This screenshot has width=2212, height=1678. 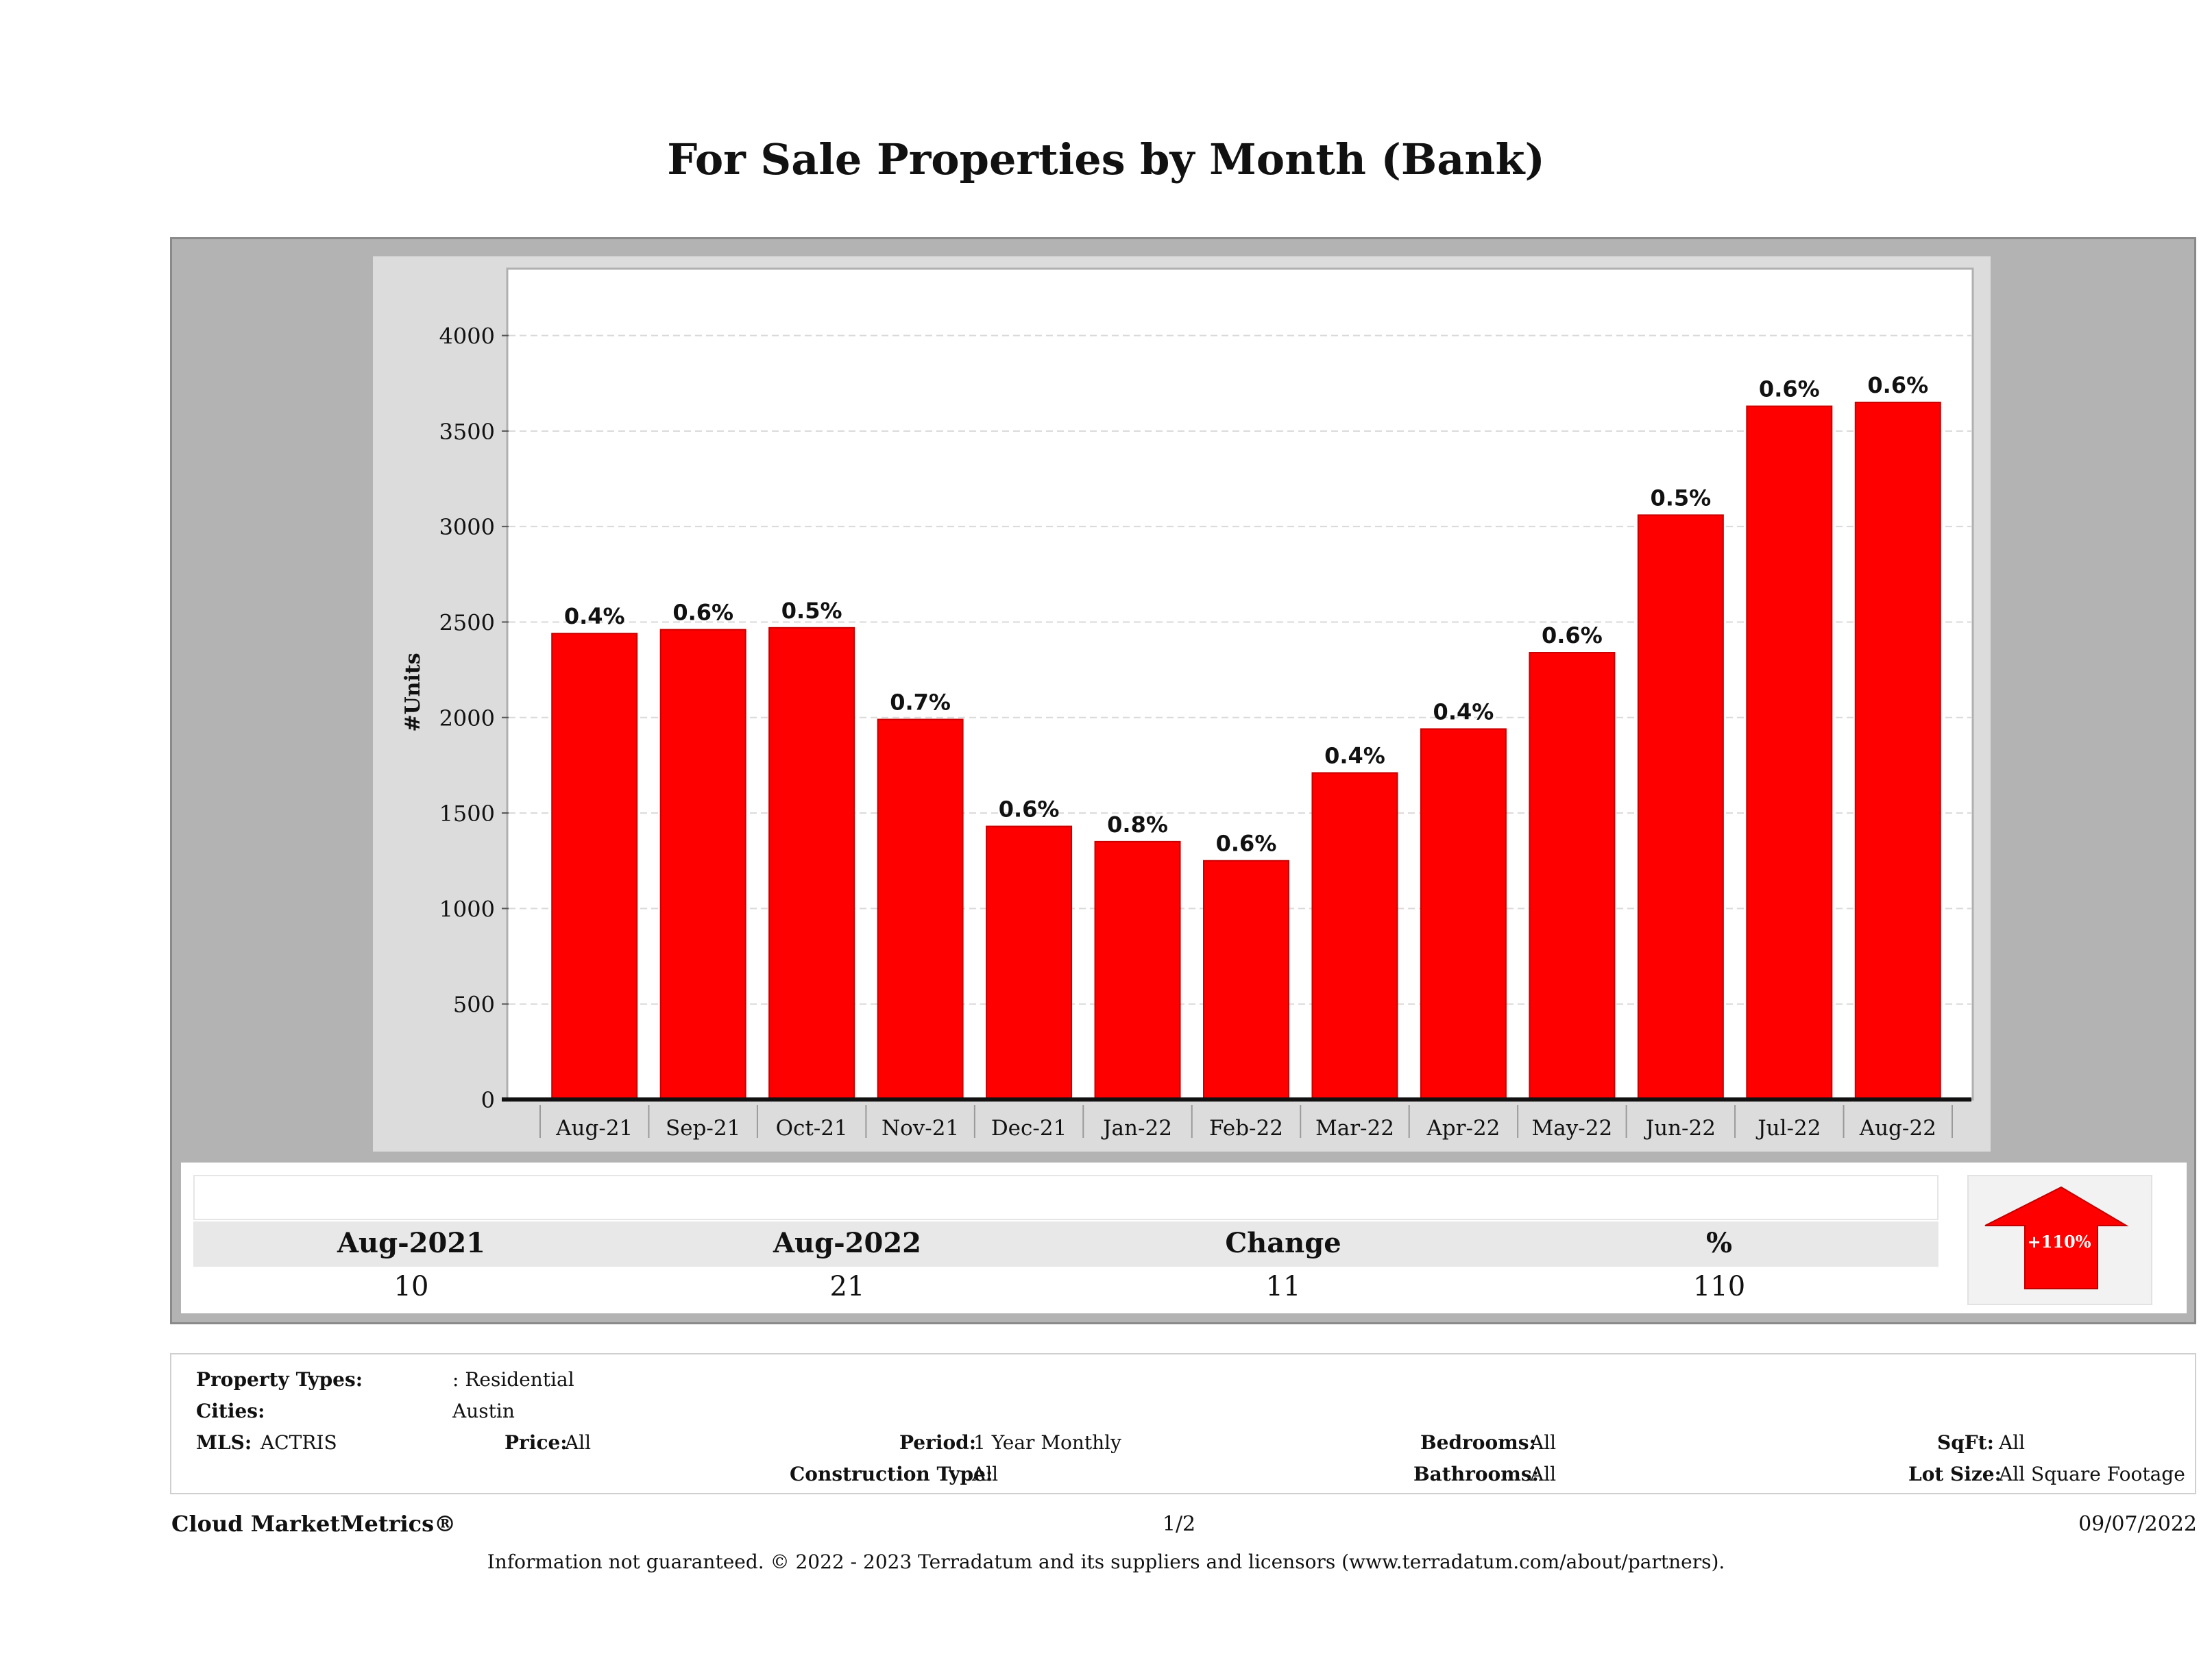 What do you see at coordinates (474, 1005) in the screenshot?
I see `y-tick-label: 500` at bounding box center [474, 1005].